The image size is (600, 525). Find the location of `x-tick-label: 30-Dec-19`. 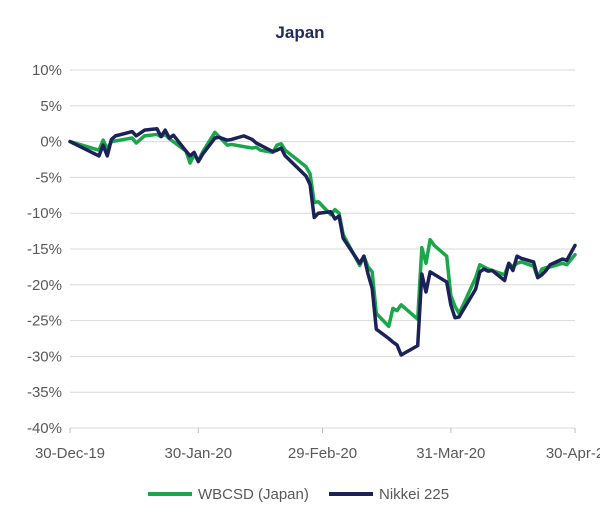

x-tick-label: 30-Dec-19 is located at coordinates (70, 453).